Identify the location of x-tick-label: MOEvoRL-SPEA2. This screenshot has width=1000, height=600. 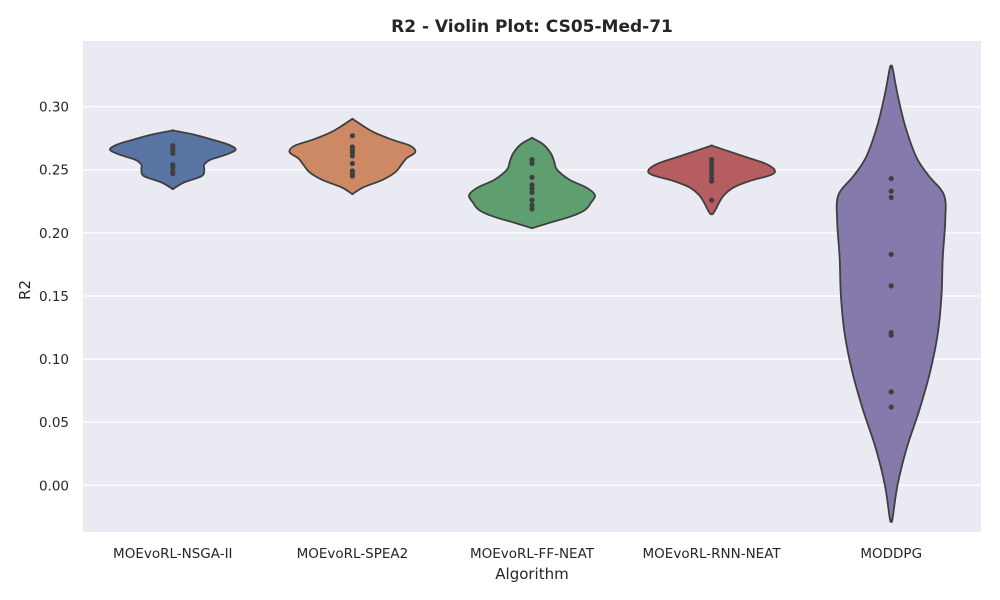
(353, 554).